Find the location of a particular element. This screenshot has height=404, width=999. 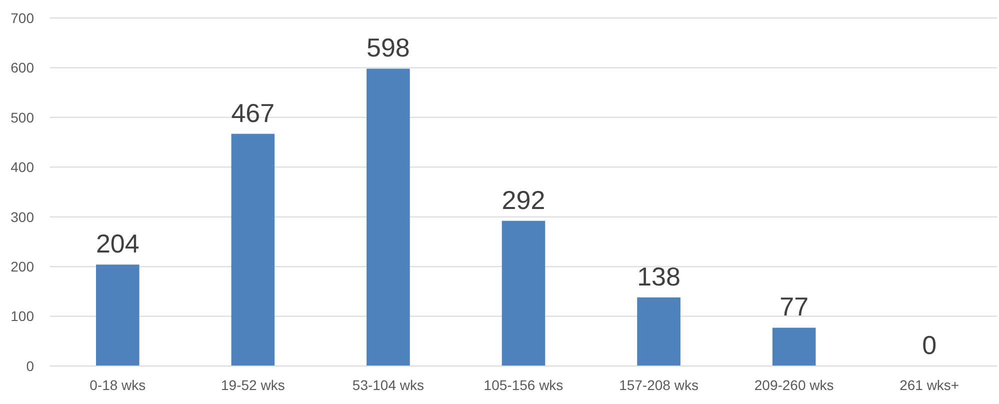

data-label: 467 is located at coordinates (253, 113).